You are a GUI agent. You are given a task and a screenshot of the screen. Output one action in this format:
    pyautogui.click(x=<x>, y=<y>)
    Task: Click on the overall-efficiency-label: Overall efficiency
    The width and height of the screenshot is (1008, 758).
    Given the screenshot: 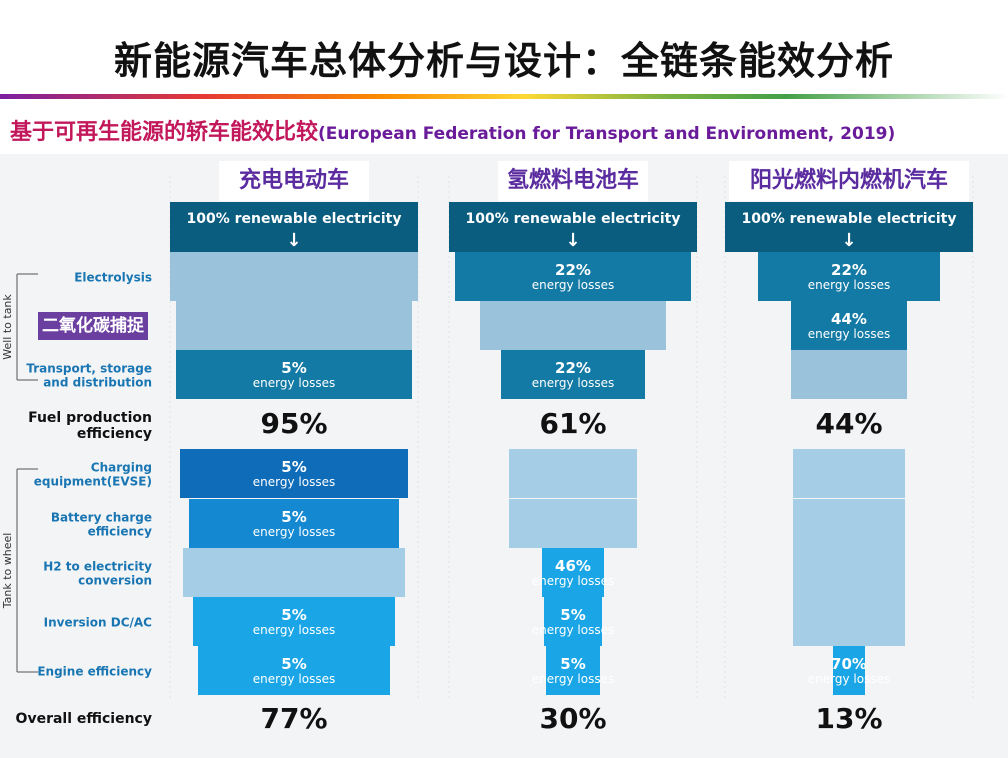 What is the action you would take?
    pyautogui.click(x=84, y=719)
    